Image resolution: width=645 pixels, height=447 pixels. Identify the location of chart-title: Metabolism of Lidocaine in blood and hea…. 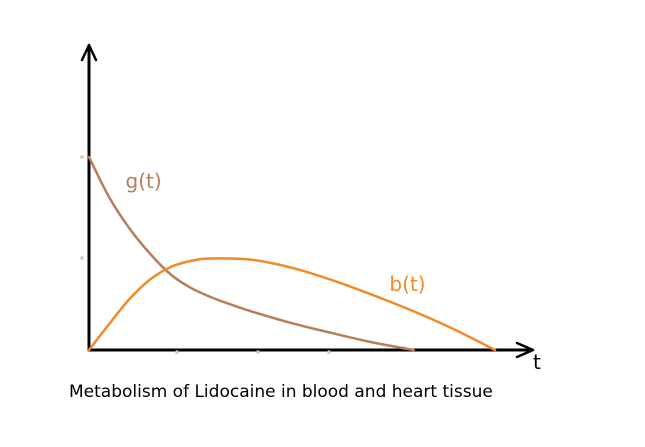
(281, 392).